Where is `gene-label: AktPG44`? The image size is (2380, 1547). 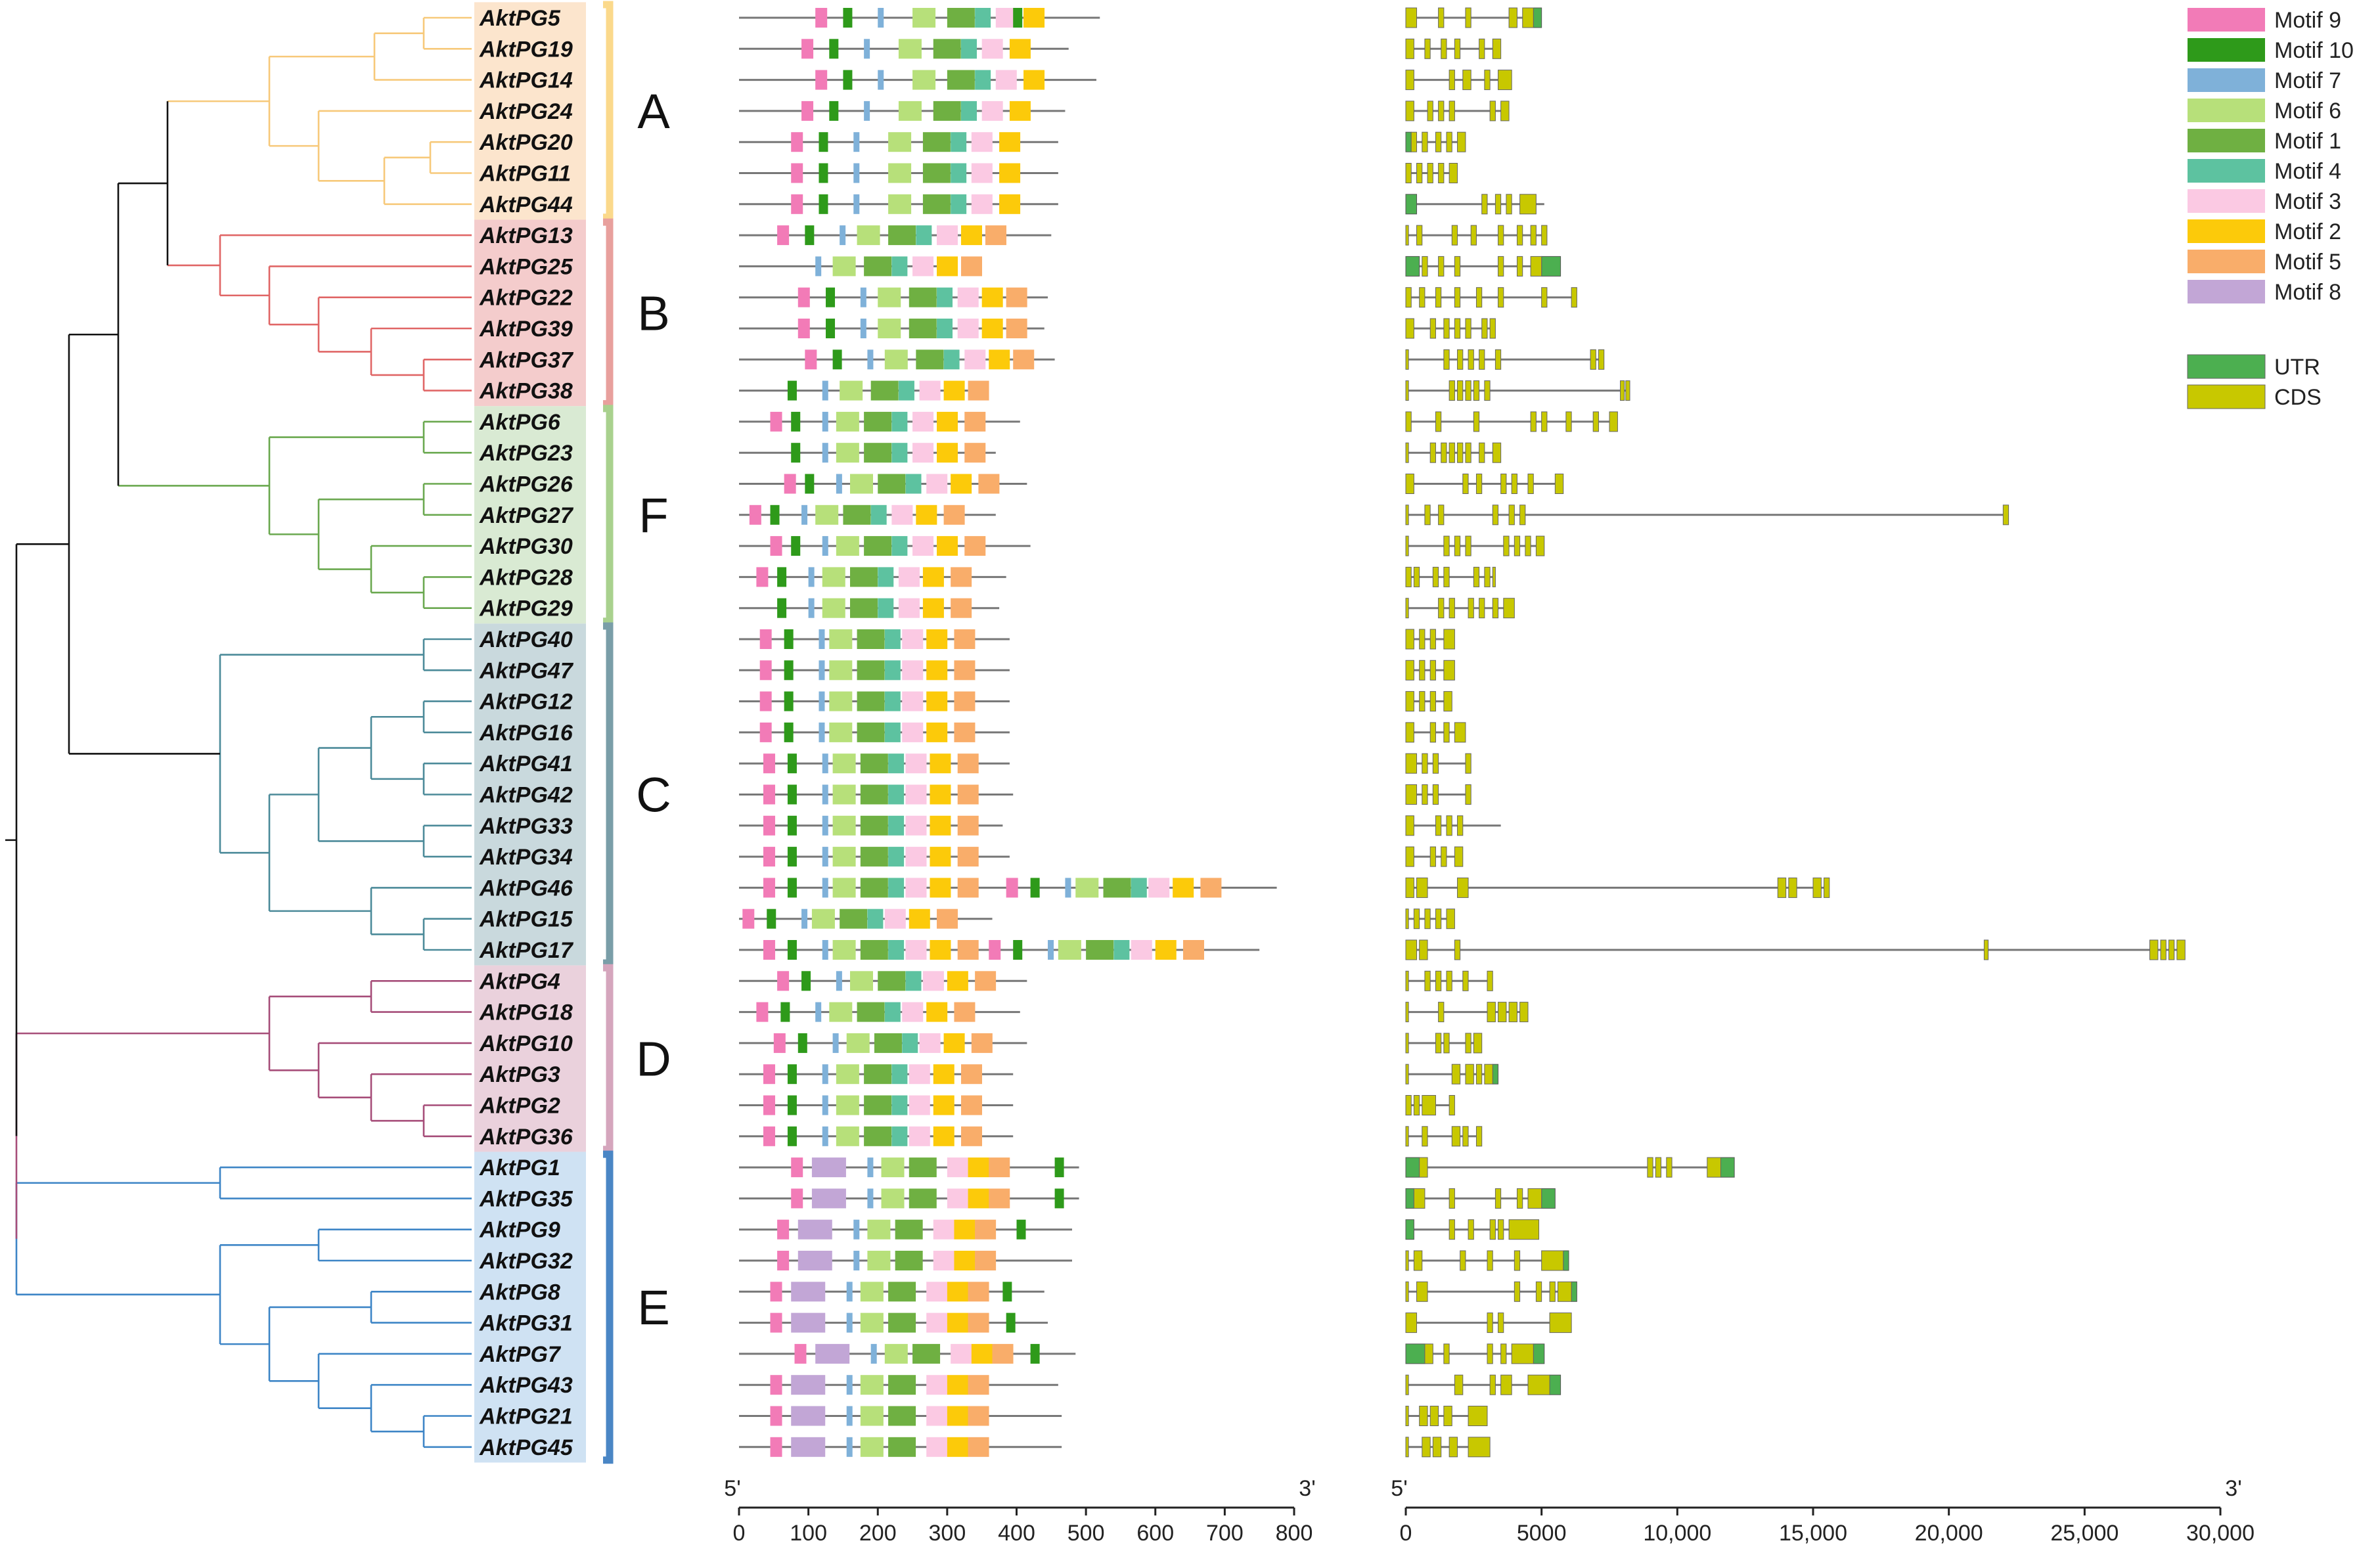
gene-label: AktPG44 is located at coordinates (526, 204).